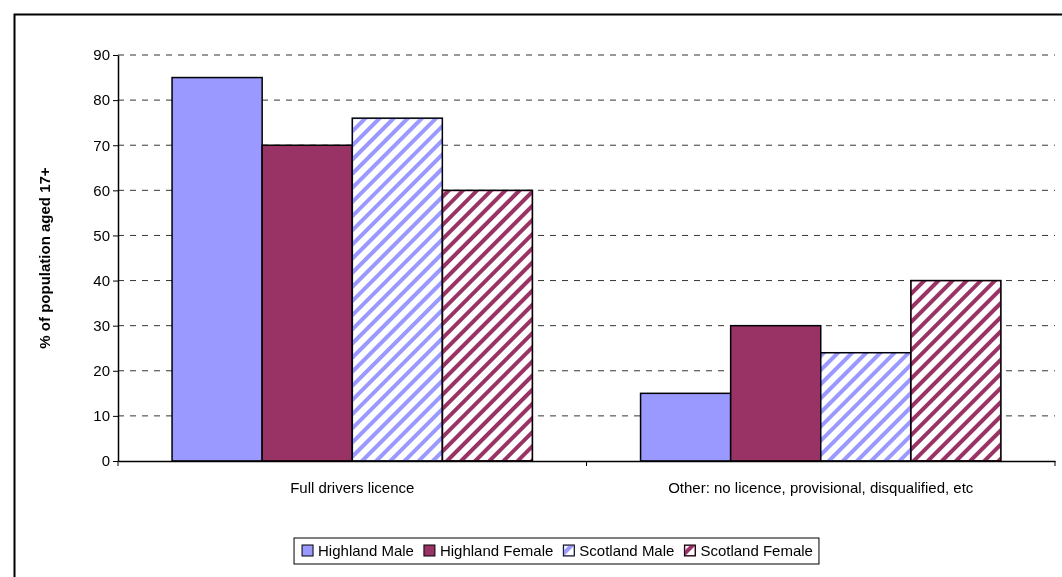  I want to click on legend-label: Highland Female, so click(496, 550).